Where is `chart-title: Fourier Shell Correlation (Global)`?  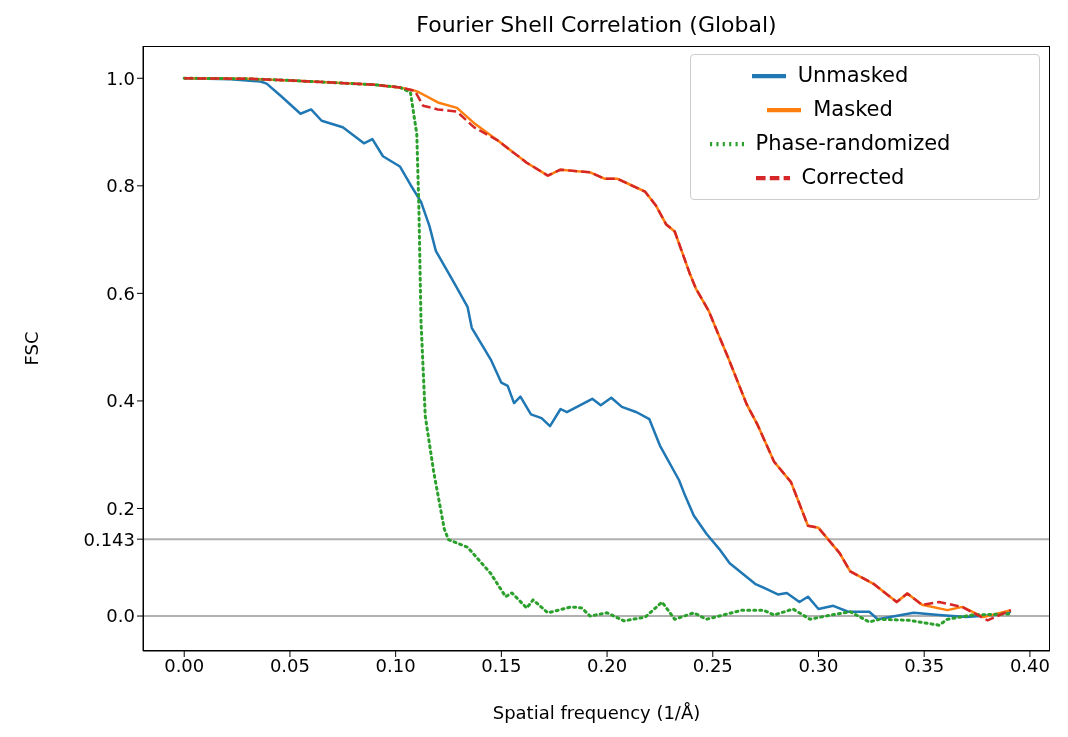
chart-title: Fourier Shell Correlation (Global) is located at coordinates (596, 24).